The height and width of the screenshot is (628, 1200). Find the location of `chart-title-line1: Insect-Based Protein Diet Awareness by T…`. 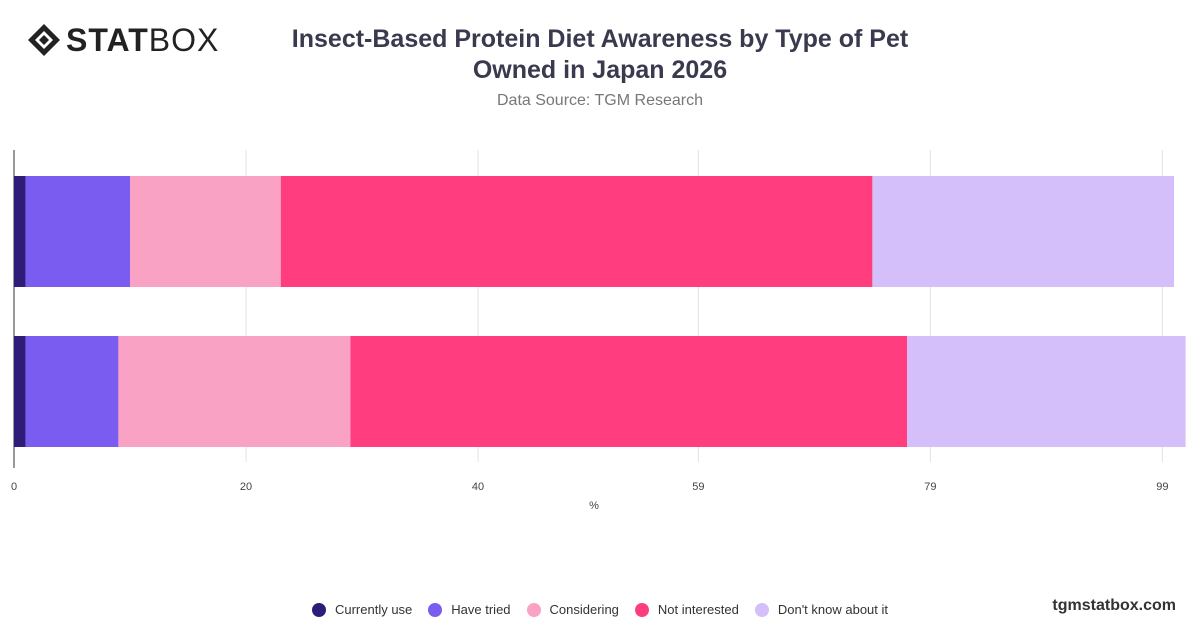

chart-title-line1: Insect-Based Protein Diet Awareness by T… is located at coordinates (600, 39).